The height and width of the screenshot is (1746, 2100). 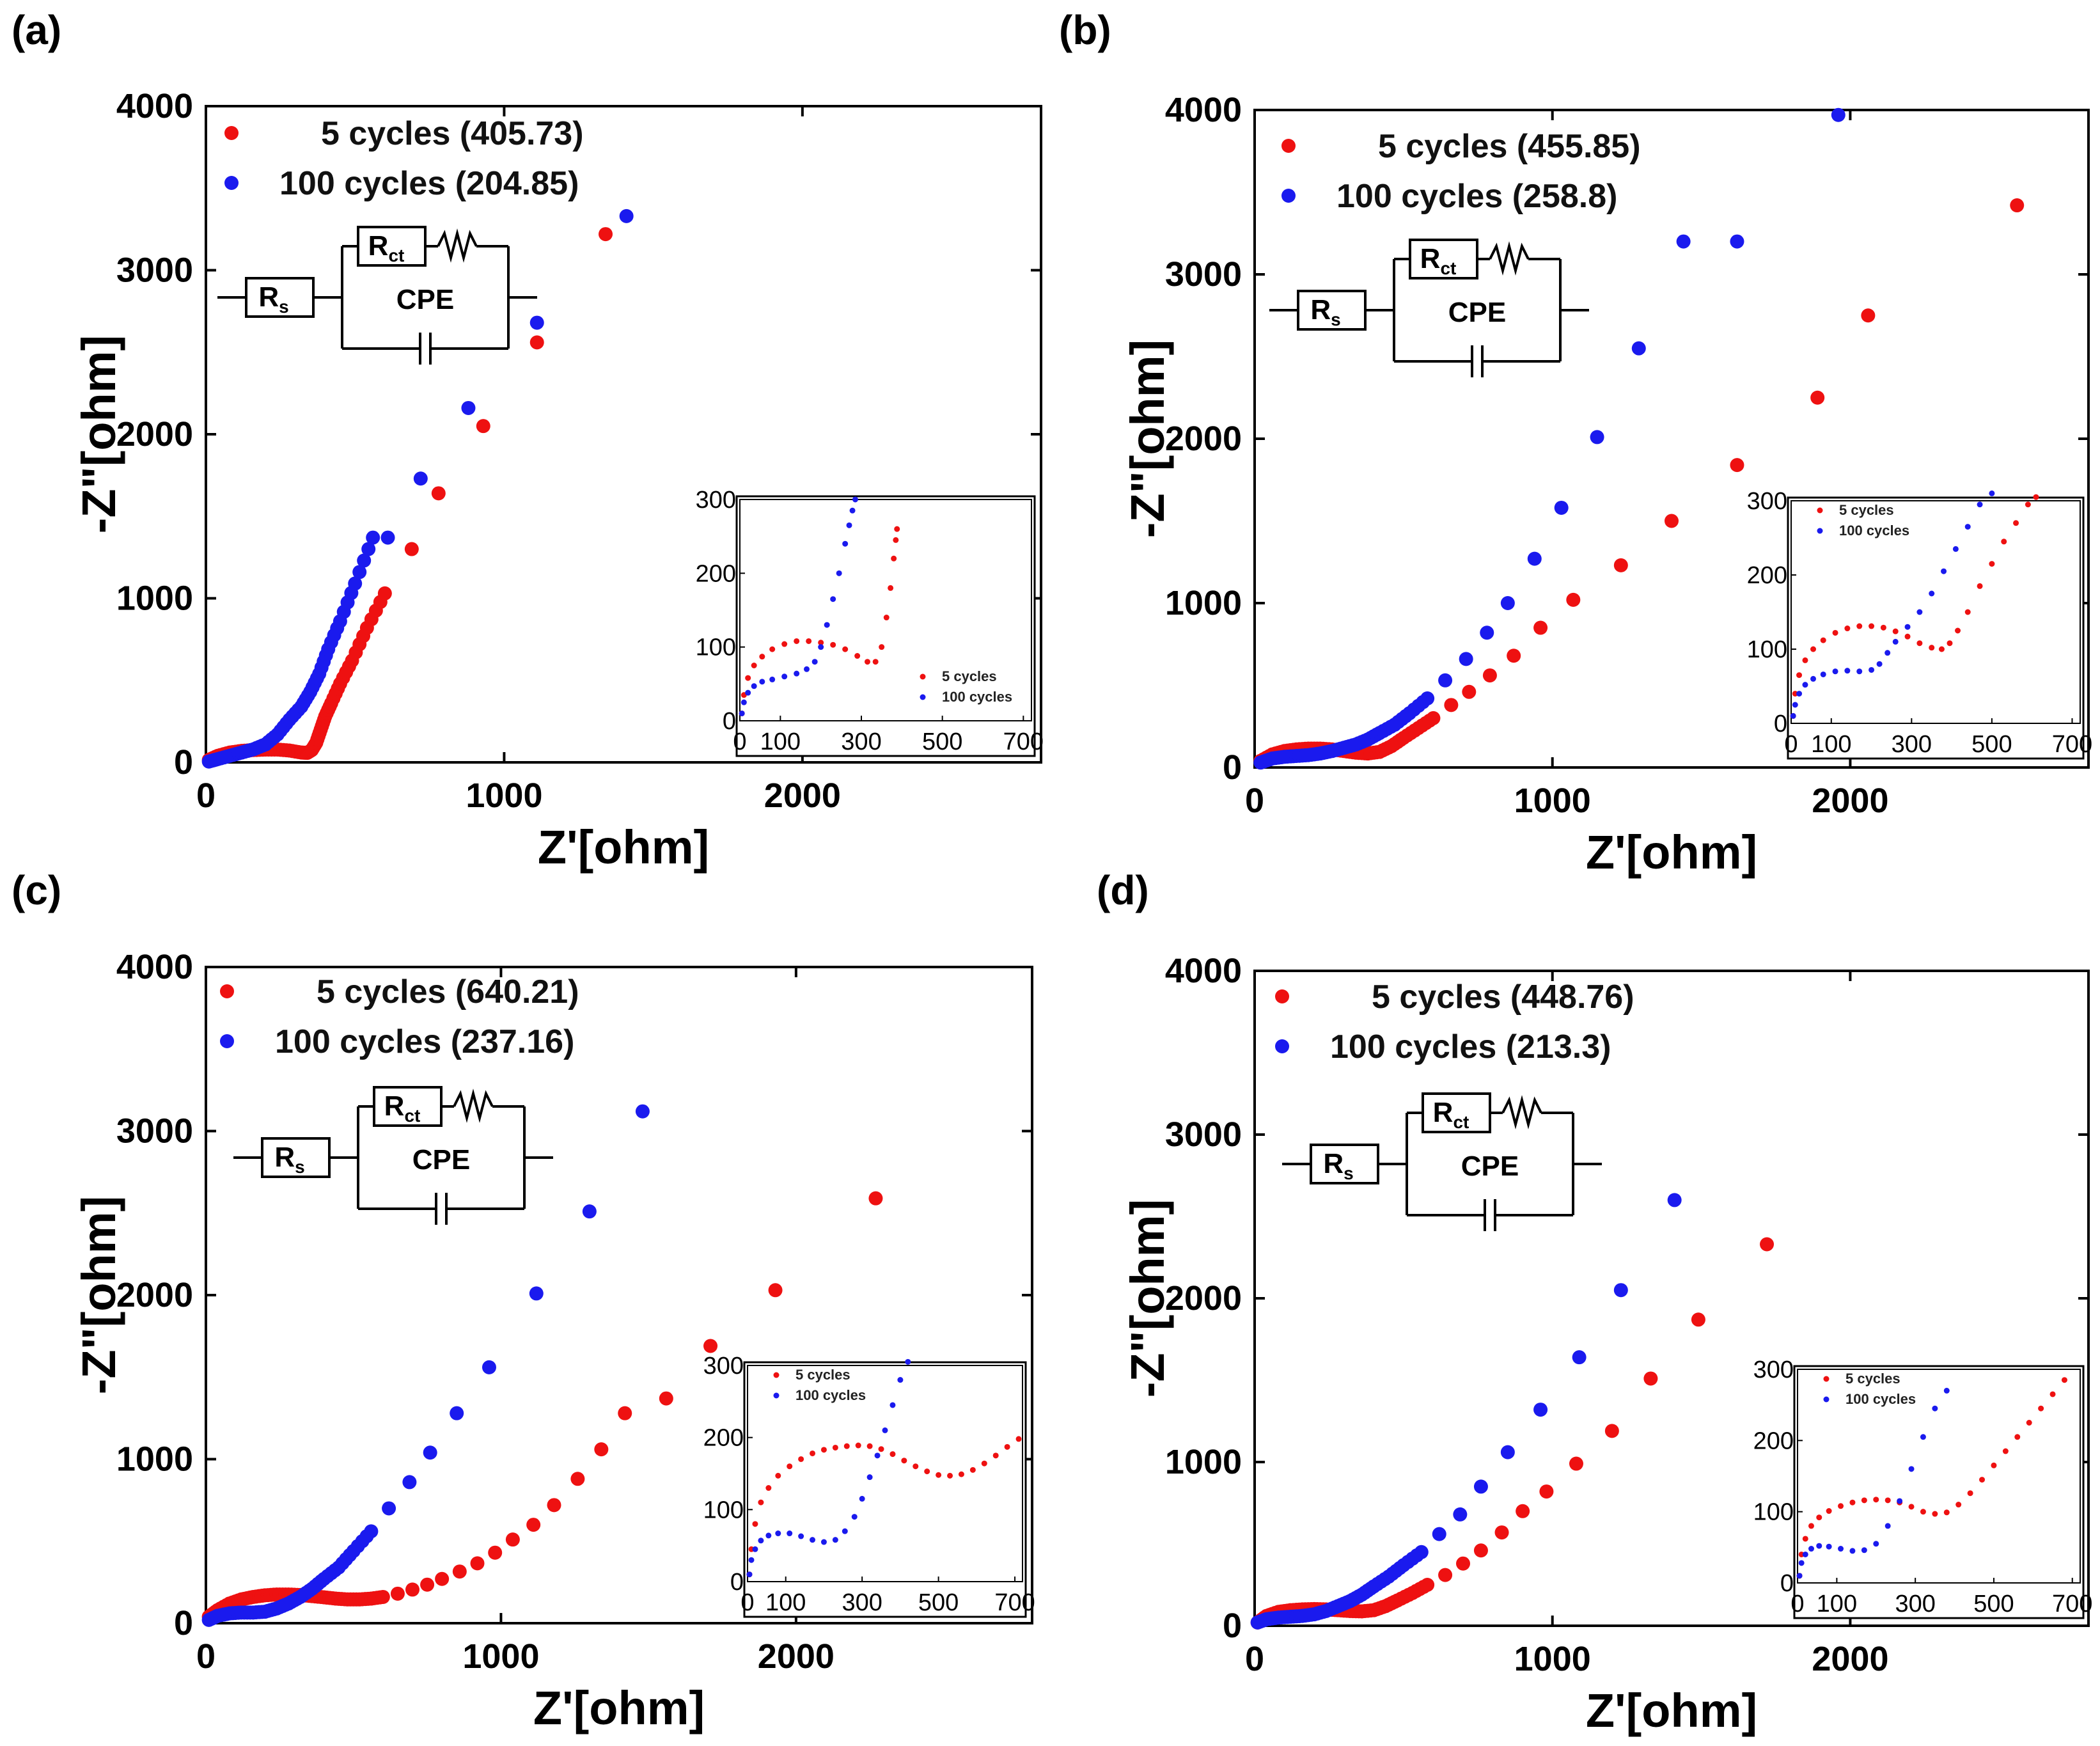 What do you see at coordinates (1509, 146) in the screenshot?
I see `legend-entry: 5 cycles (455.85)` at bounding box center [1509, 146].